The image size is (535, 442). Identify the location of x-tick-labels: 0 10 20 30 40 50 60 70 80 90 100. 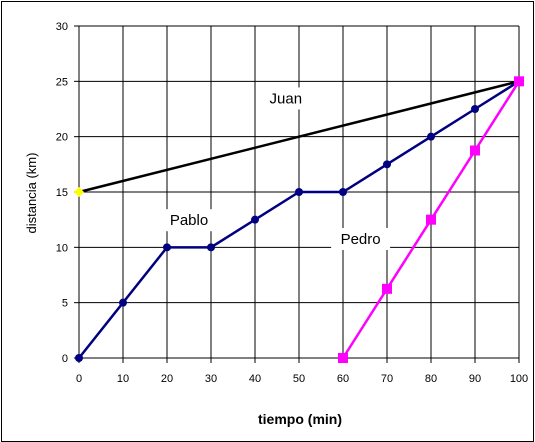
(302, 379).